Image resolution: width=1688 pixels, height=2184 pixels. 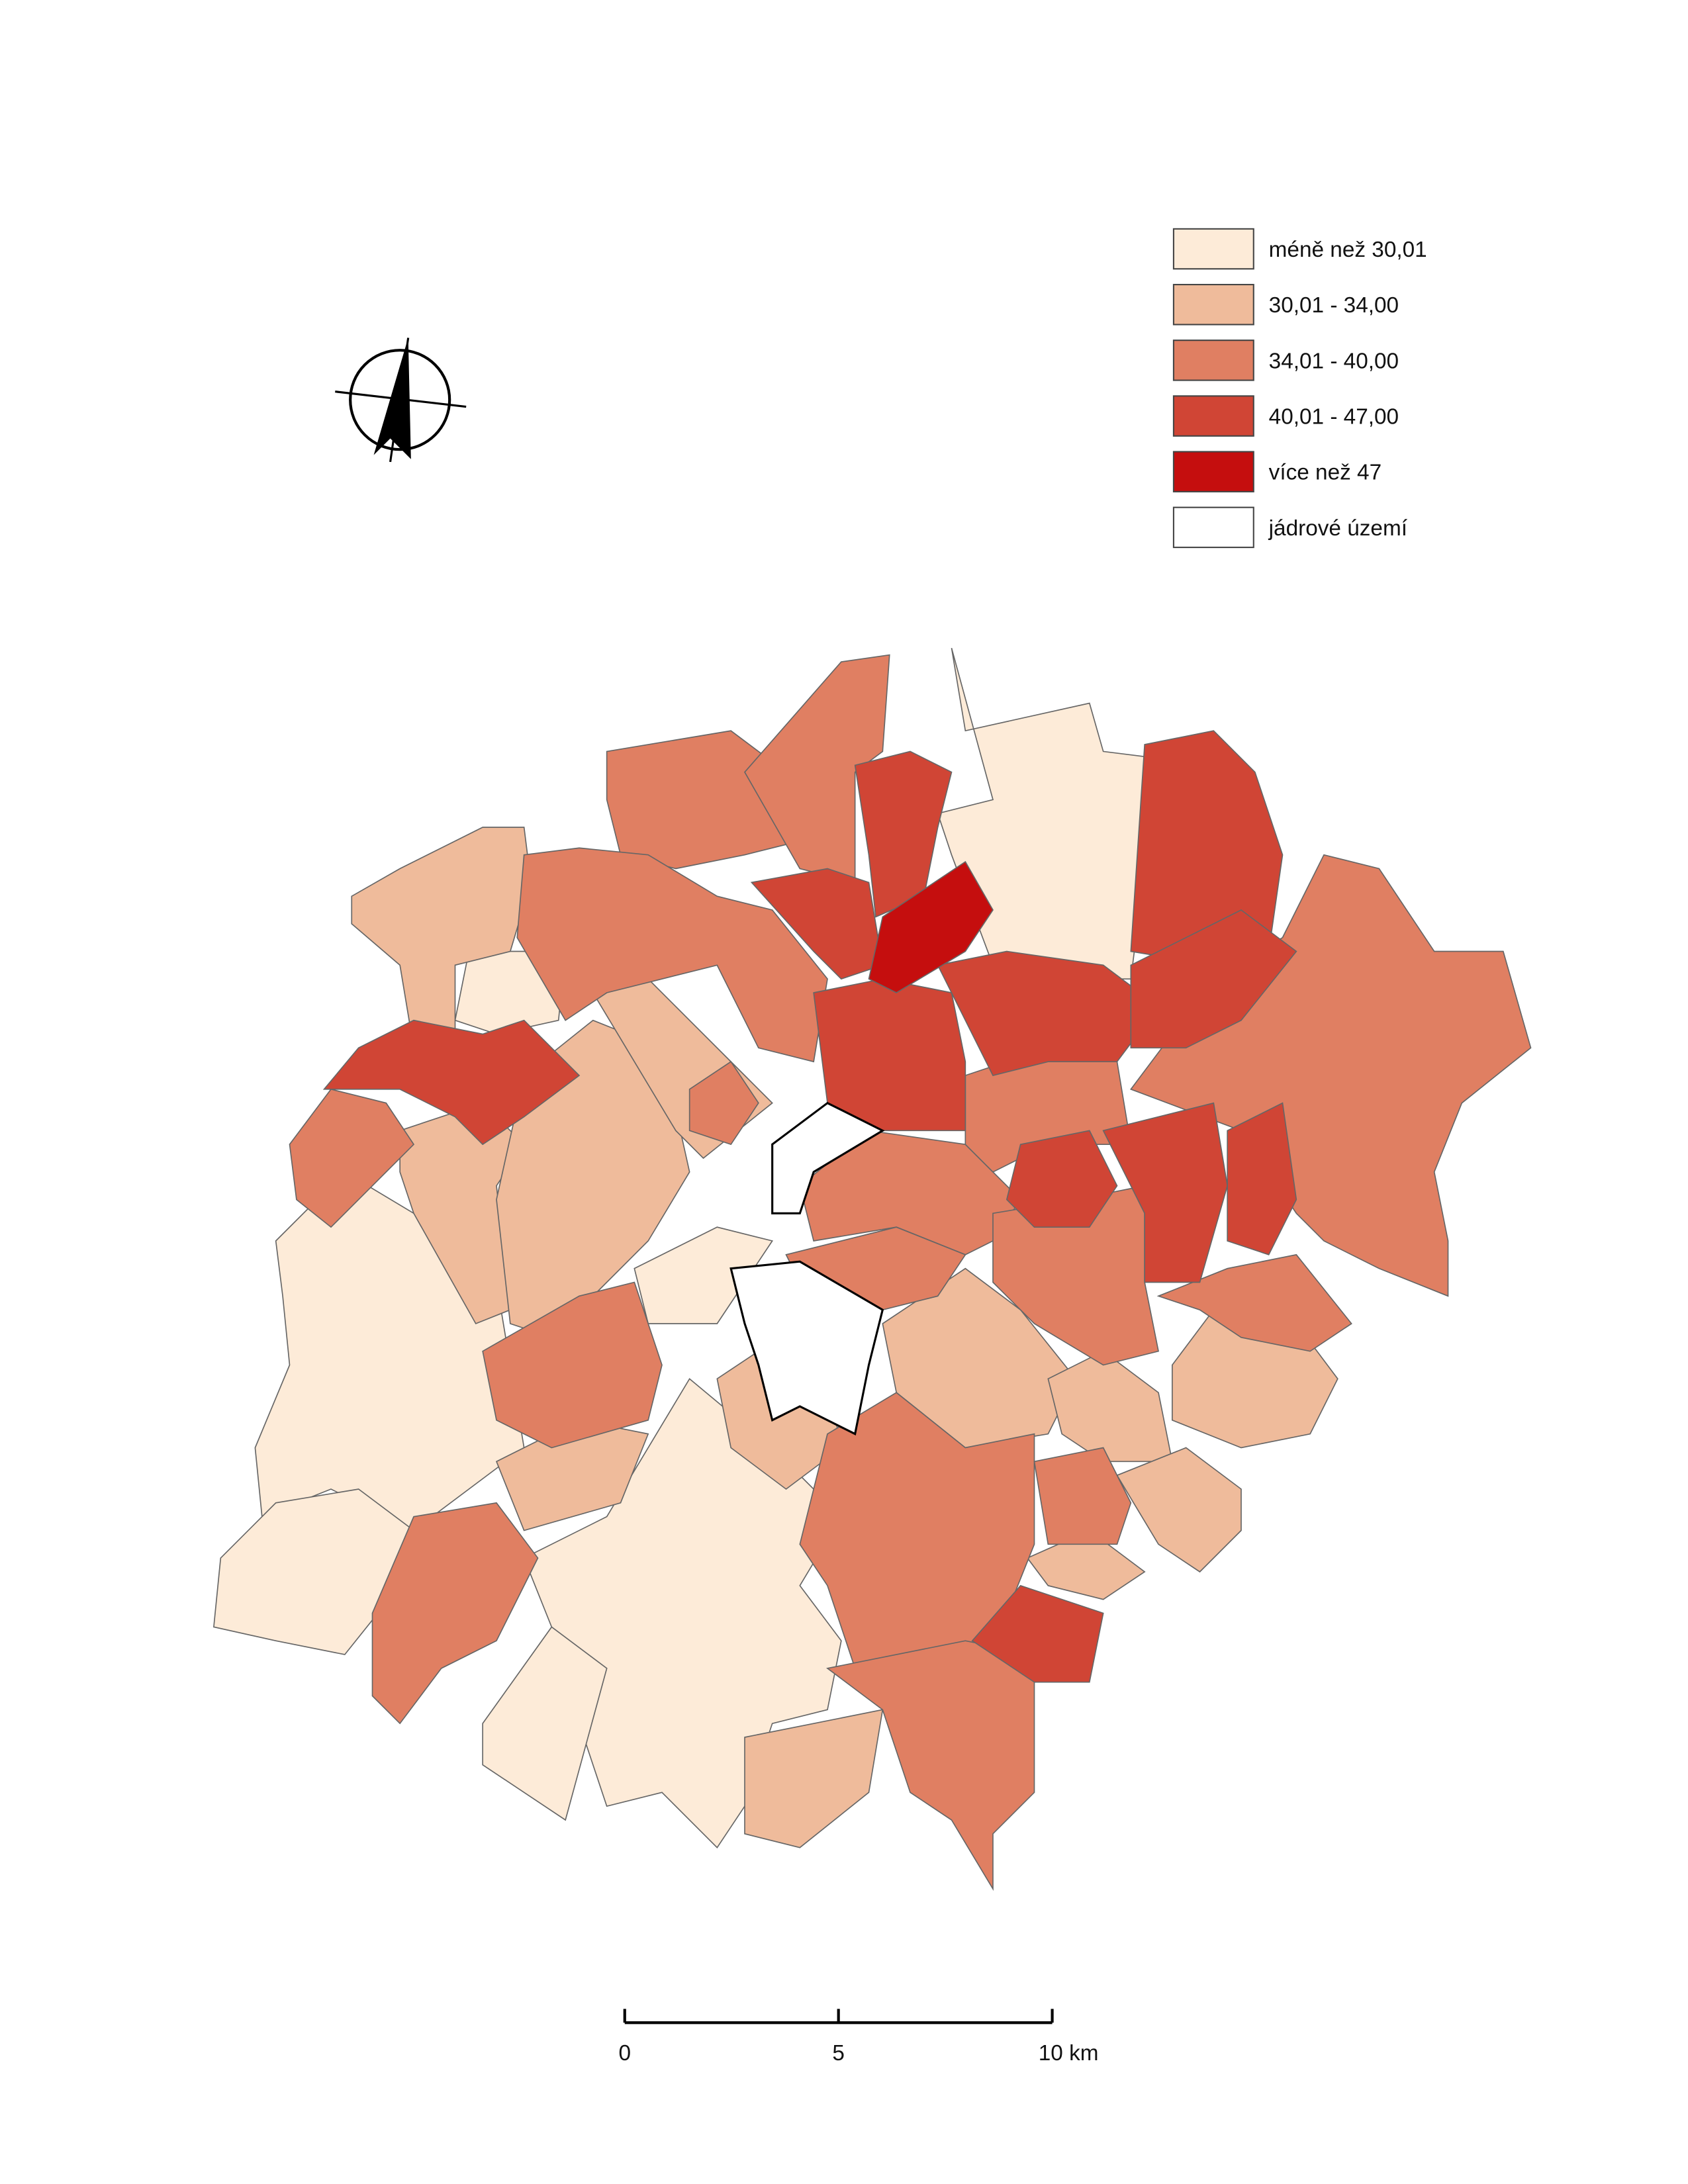 I want to click on legend-label: 30,01 - 34,00, so click(x=1334, y=305).